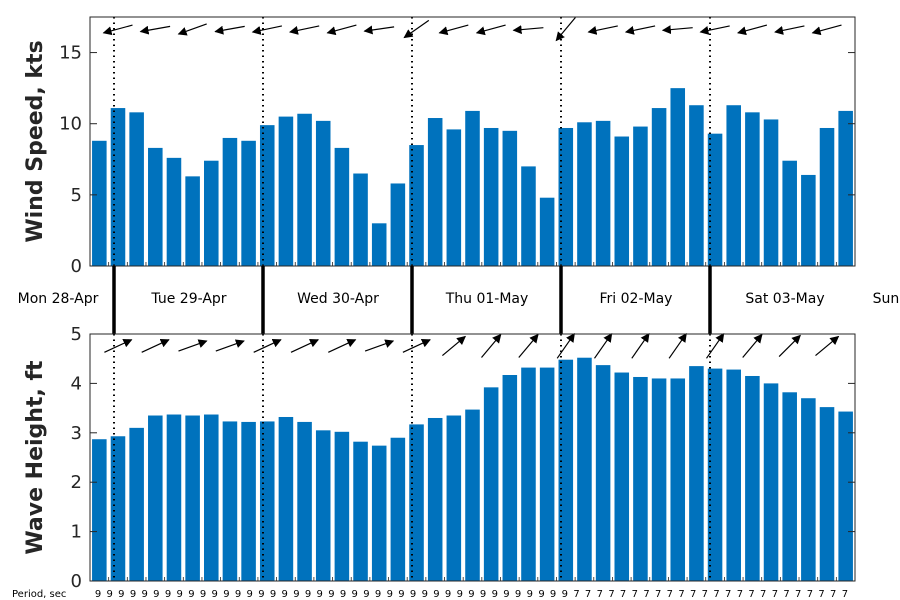  What do you see at coordinates (58, 299) in the screenshot?
I see `day-label: Mon 28-Apr` at bounding box center [58, 299].